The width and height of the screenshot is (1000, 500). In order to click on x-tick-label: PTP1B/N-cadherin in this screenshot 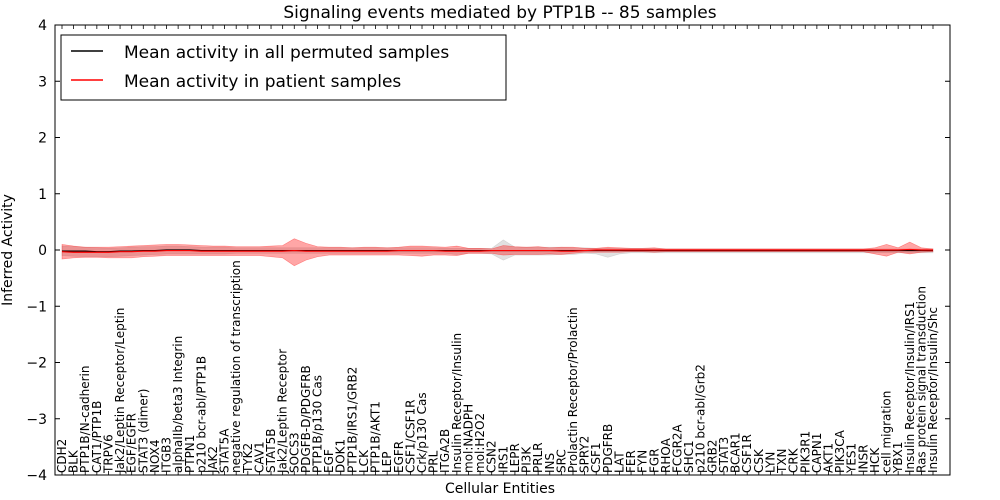, I will do `click(85, 419)`.